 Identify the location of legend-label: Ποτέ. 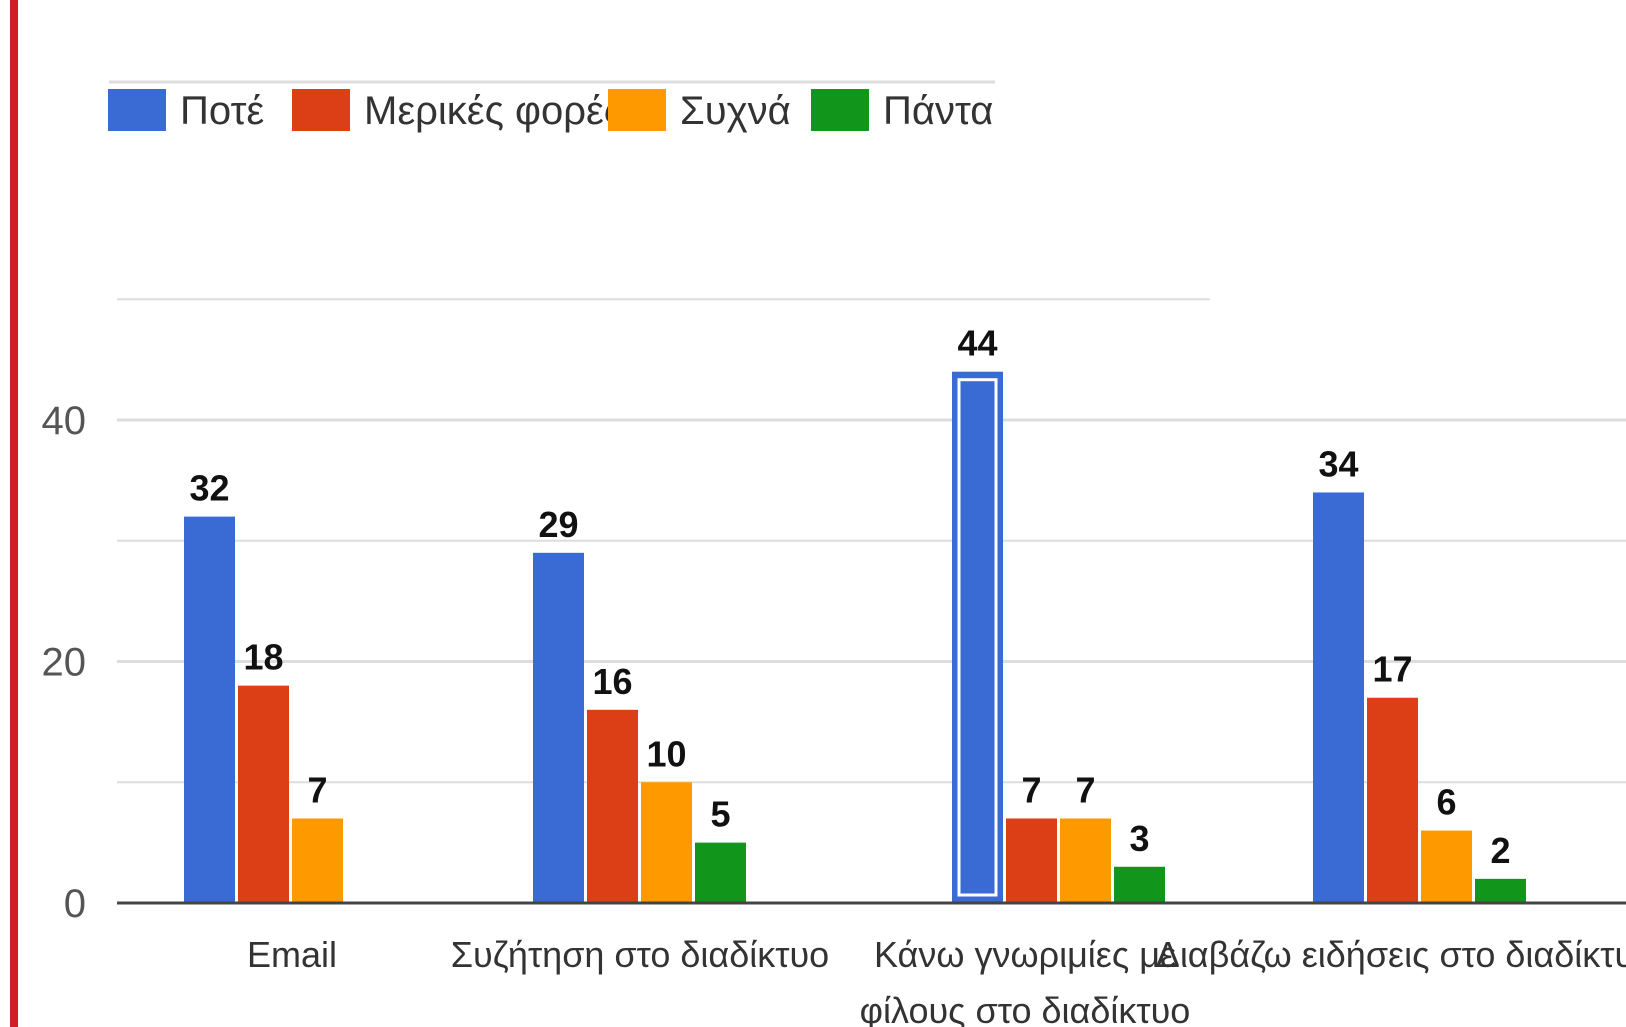
(222, 111).